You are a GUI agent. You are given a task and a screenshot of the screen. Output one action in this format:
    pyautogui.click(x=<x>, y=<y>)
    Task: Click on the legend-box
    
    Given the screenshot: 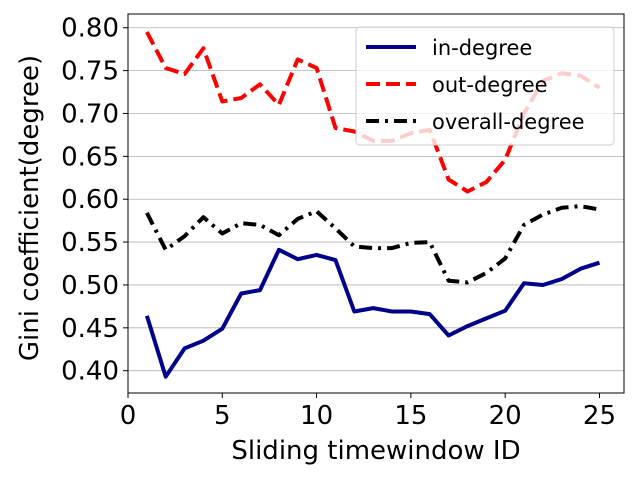 What is the action you would take?
    pyautogui.click(x=485, y=86)
    